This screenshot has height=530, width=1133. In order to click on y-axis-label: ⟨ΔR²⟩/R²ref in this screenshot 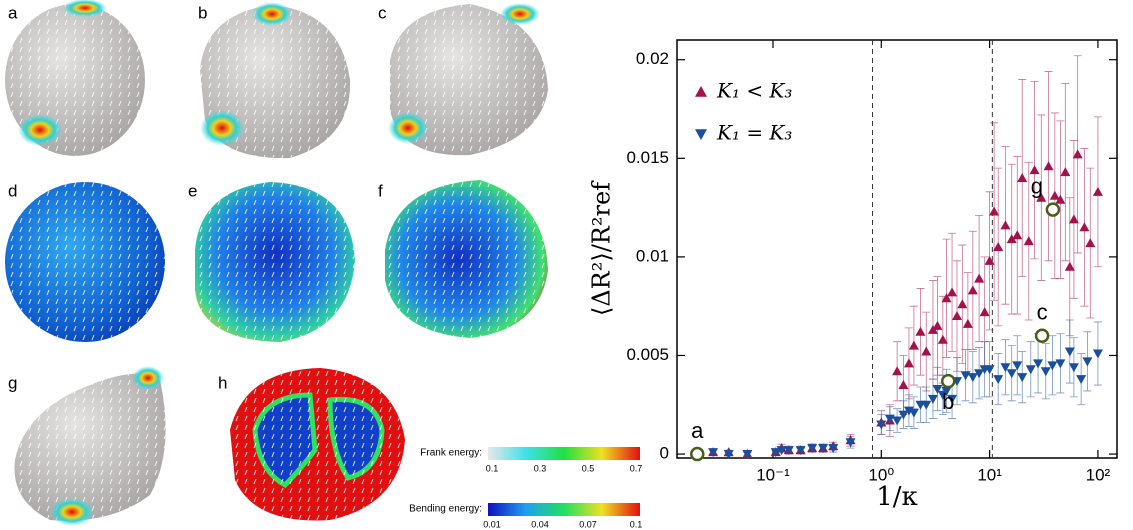, I will do `click(602, 248)`.